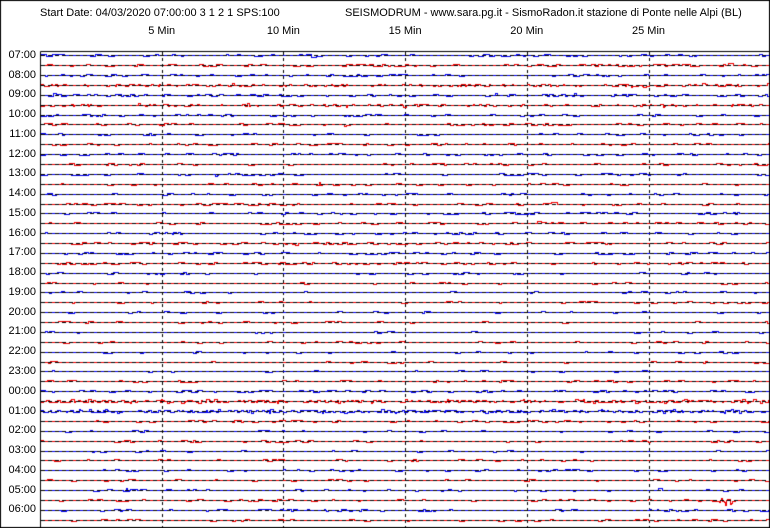 The height and width of the screenshot is (528, 770). What do you see at coordinates (22, 213) in the screenshot?
I see `hour-tick-label: 15:00` at bounding box center [22, 213].